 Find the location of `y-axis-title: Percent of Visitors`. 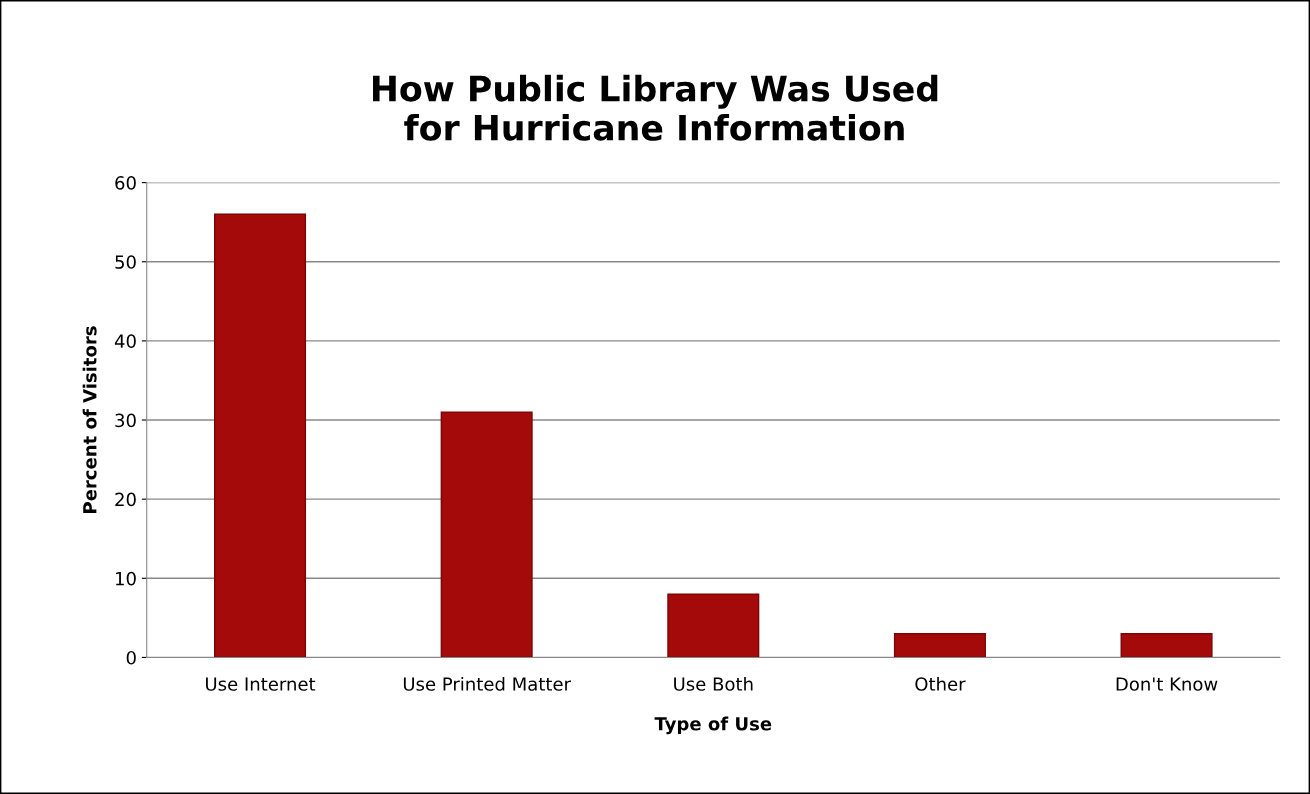

y-axis-title: Percent of Visitors is located at coordinates (89, 419).